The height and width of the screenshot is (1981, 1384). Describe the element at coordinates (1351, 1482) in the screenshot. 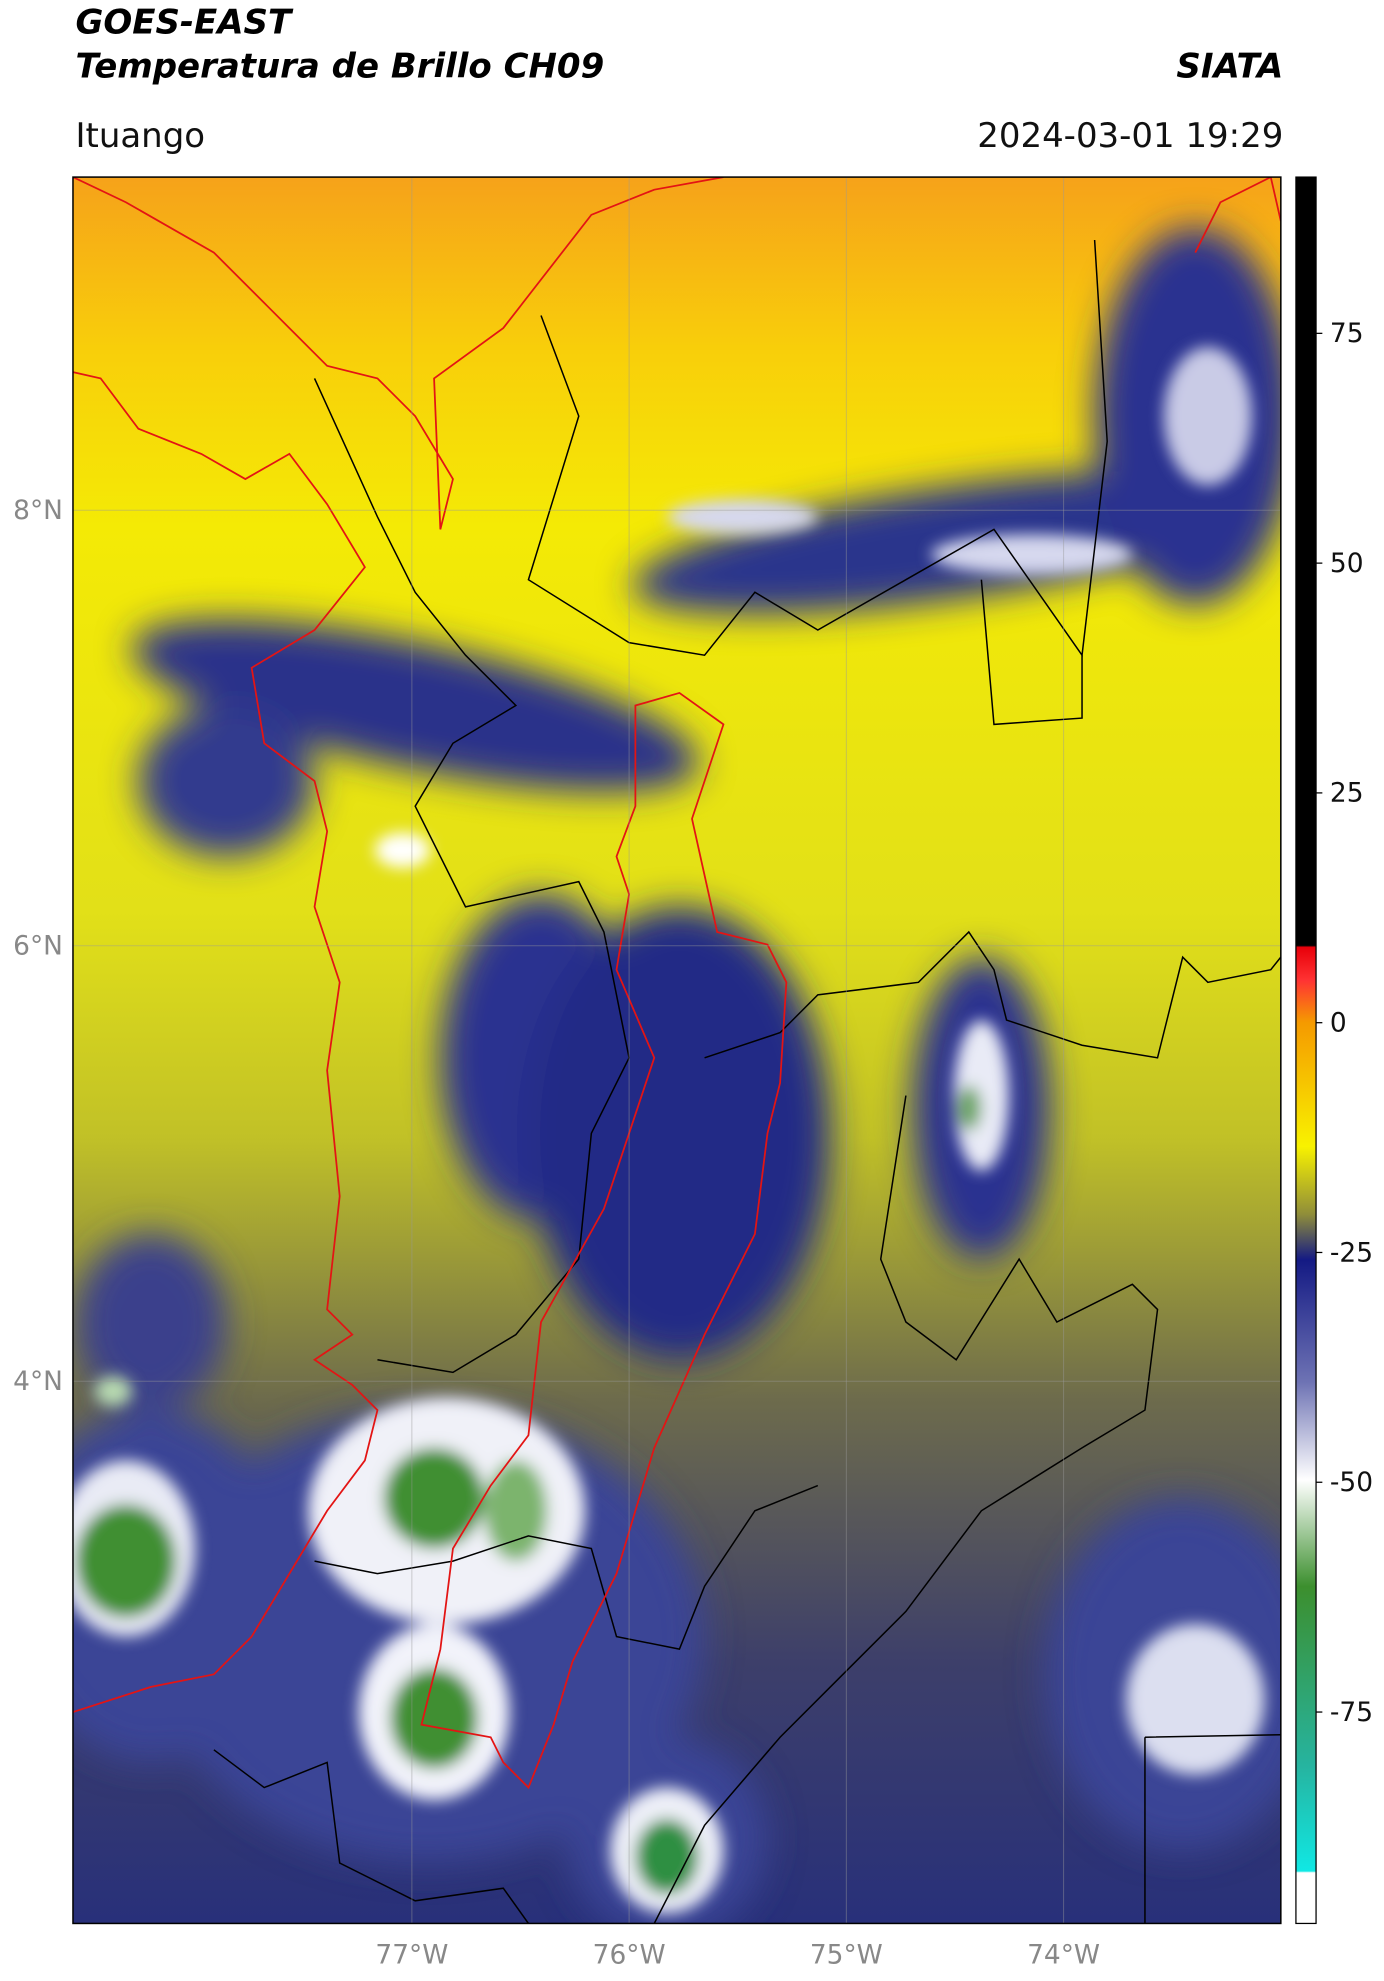

I see `colorbar-tick-label: -50` at that location.